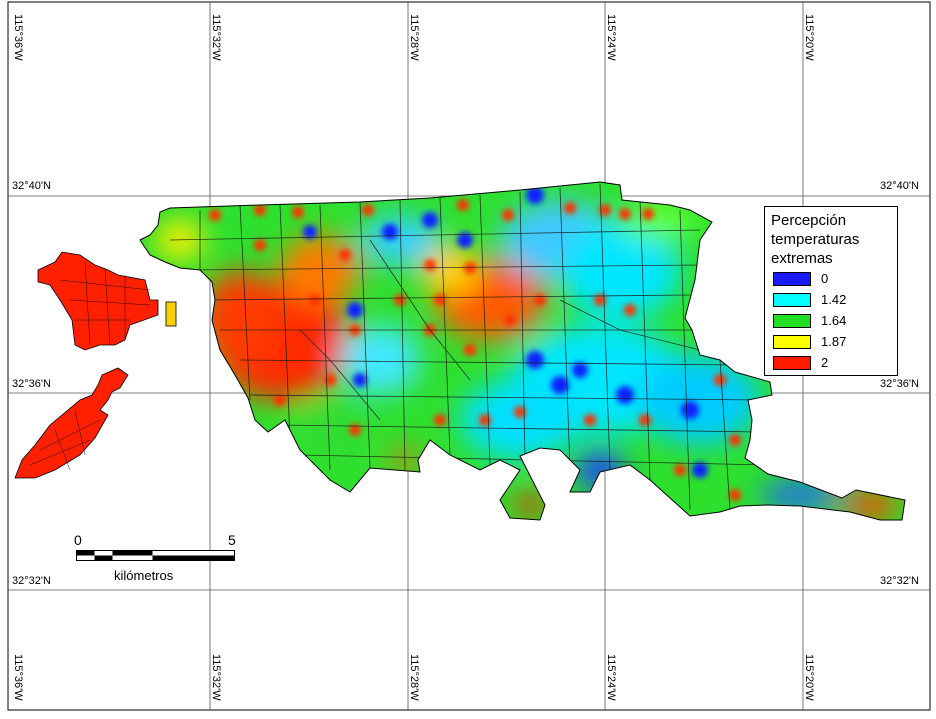 The image size is (936, 719). What do you see at coordinates (414, 37) in the screenshot?
I see `lon-label-top-3: 115°28'W` at bounding box center [414, 37].